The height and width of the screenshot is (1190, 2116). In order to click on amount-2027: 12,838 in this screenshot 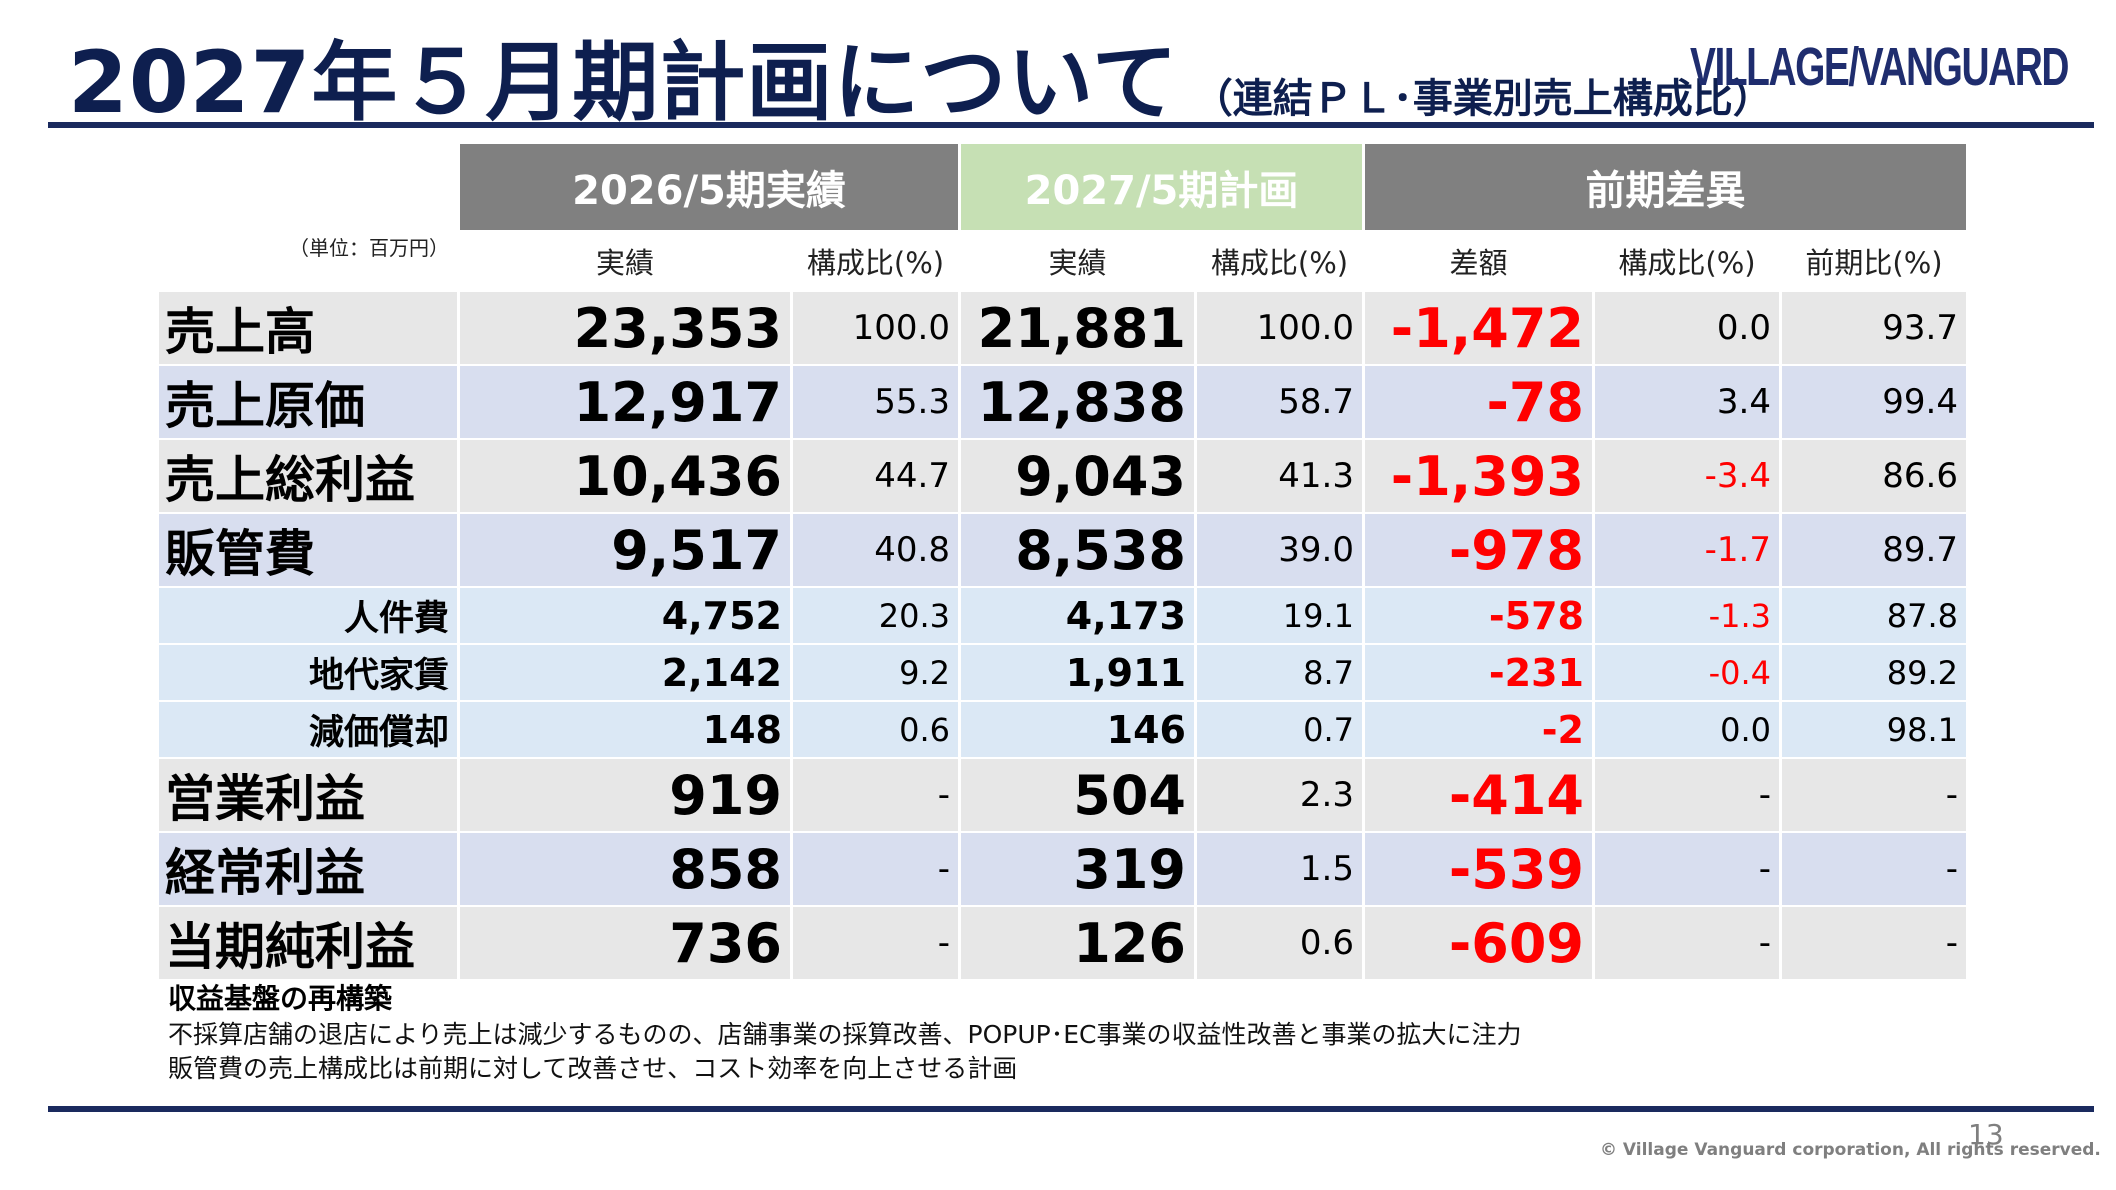, I will do `click(1077, 402)`.